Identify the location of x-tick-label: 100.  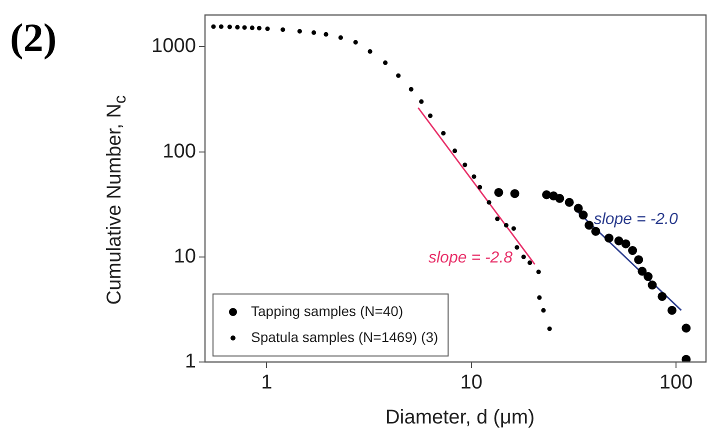
(676, 383).